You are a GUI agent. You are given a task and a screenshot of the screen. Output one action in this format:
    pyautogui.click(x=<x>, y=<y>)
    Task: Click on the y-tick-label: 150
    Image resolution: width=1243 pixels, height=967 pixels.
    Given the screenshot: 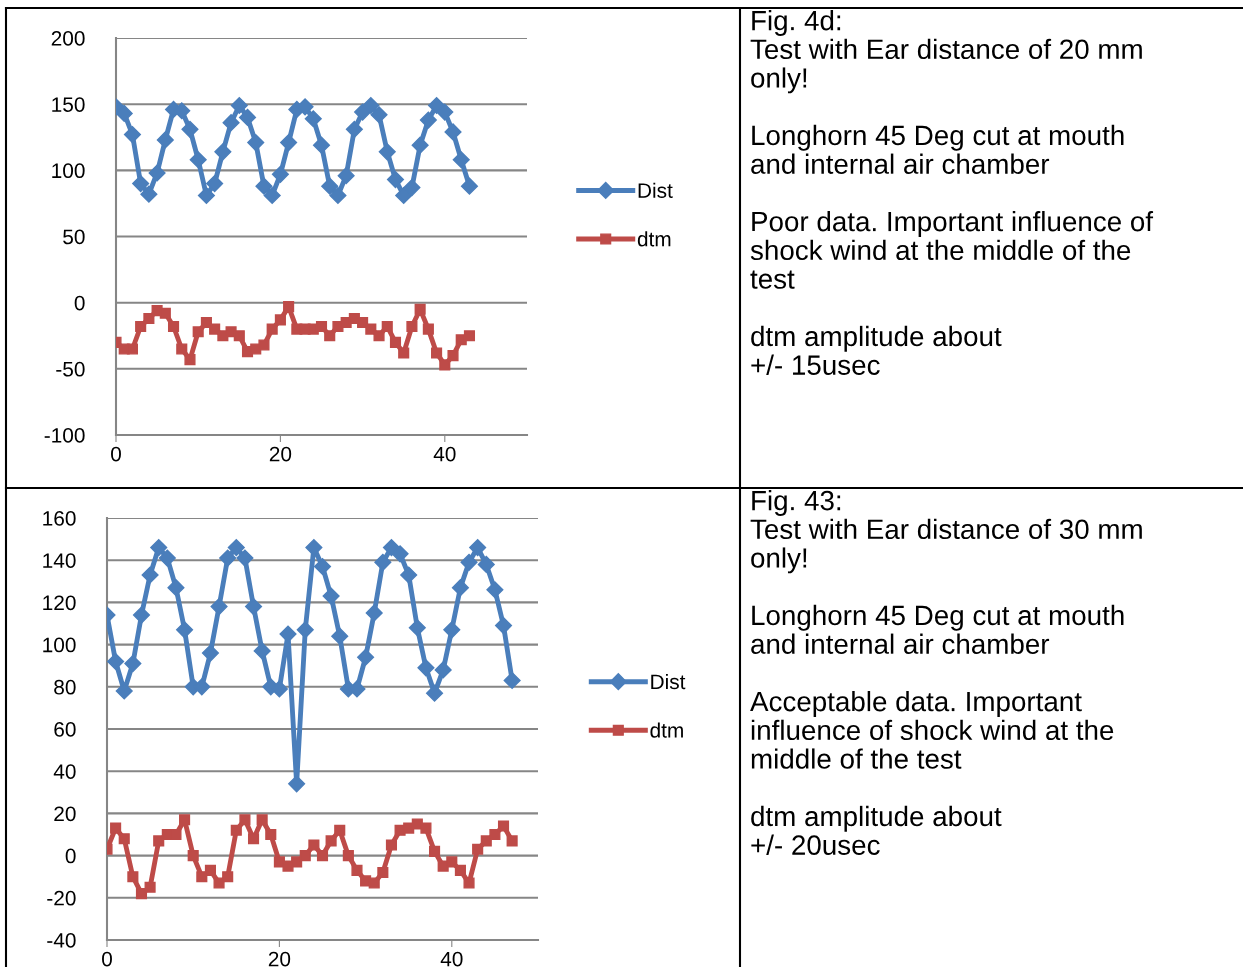 What is the action you would take?
    pyautogui.click(x=68, y=104)
    